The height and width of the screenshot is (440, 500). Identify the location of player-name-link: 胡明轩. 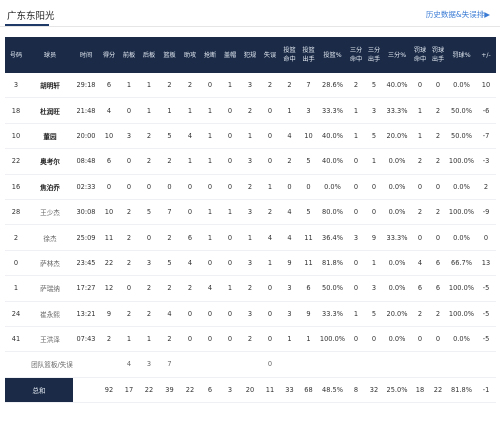
(50, 86).